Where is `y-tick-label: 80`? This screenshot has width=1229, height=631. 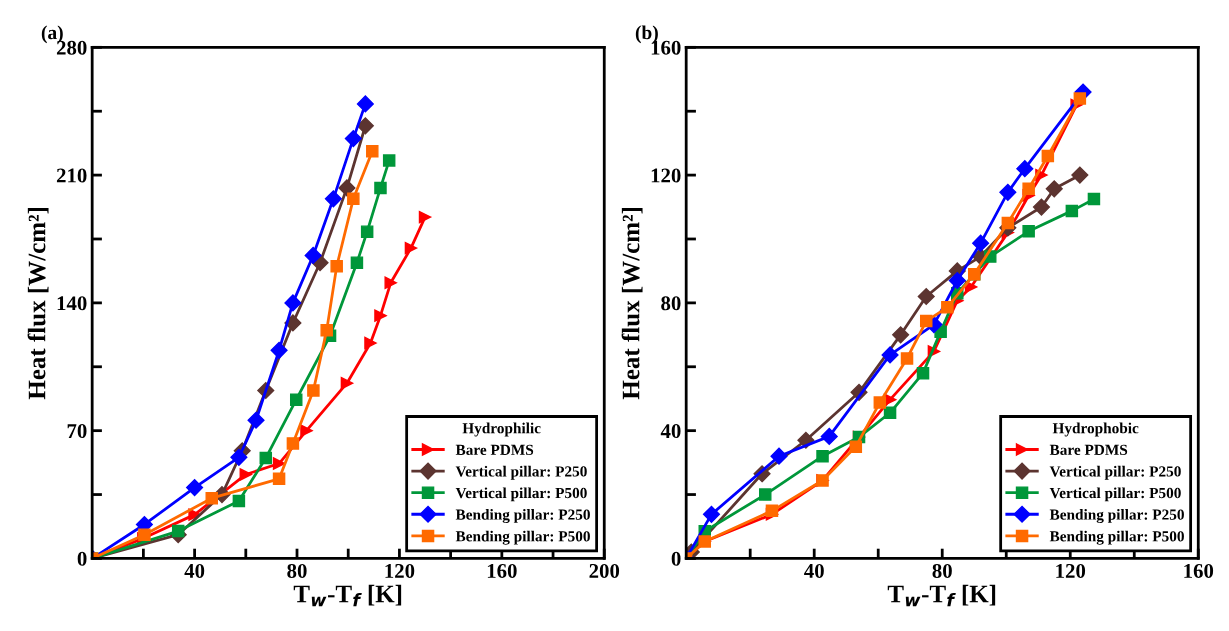
y-tick-label: 80 is located at coordinates (671, 303).